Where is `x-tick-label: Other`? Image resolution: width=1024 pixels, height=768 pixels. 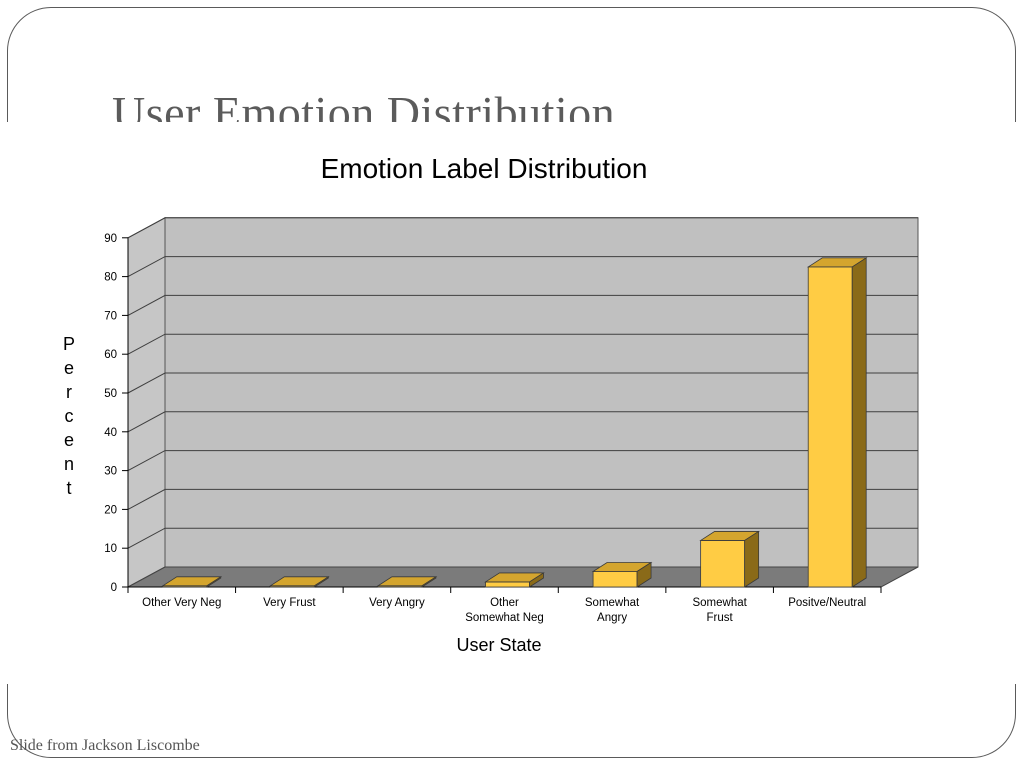
x-tick-label: Other is located at coordinates (504, 603).